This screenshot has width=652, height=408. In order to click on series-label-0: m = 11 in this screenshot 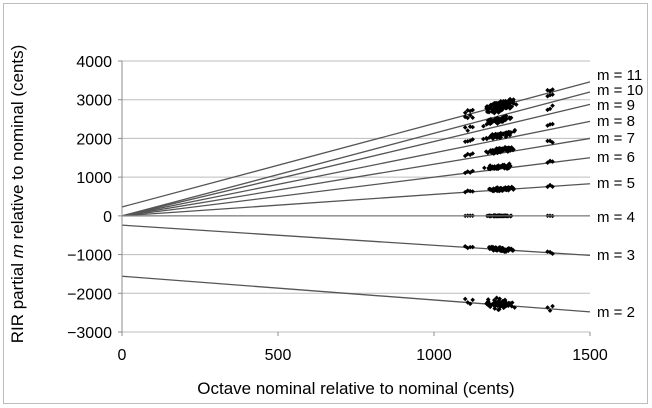, I will do `click(619, 75)`.